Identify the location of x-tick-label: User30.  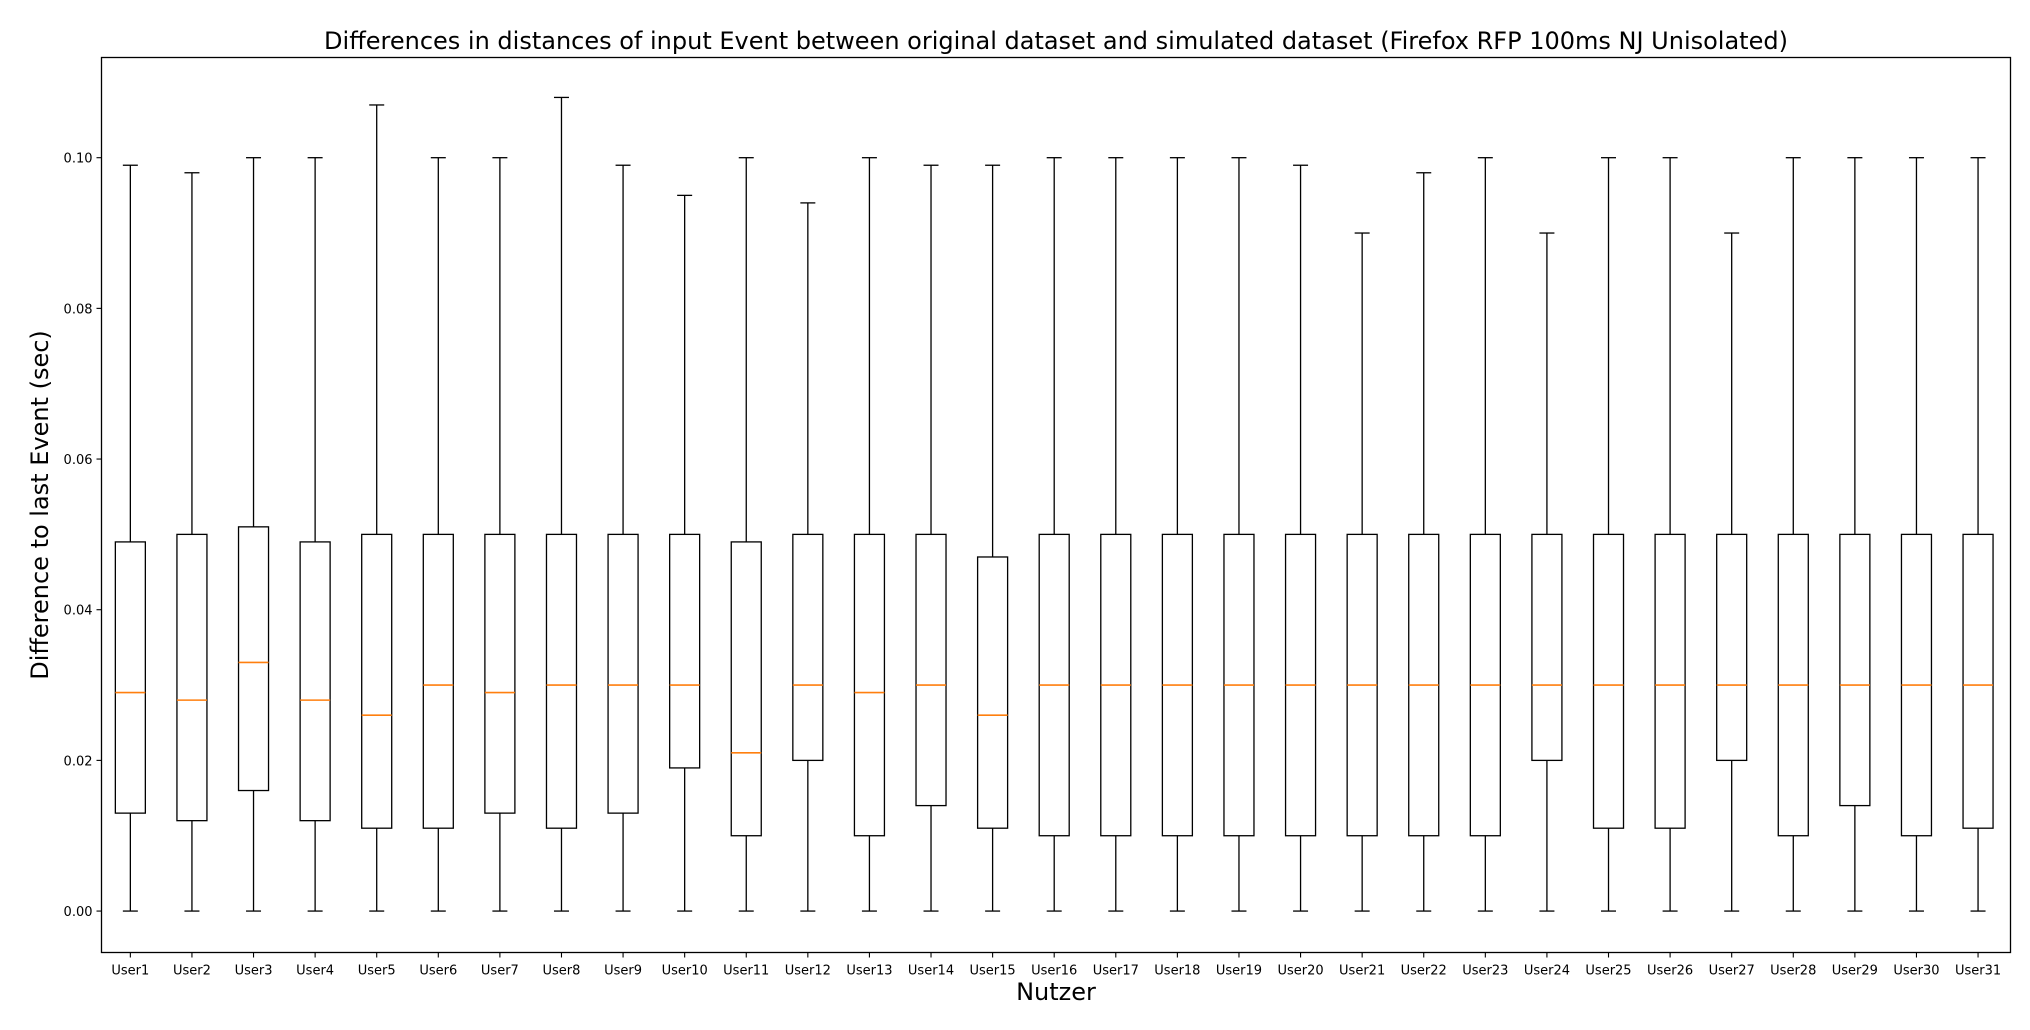
(1916, 971).